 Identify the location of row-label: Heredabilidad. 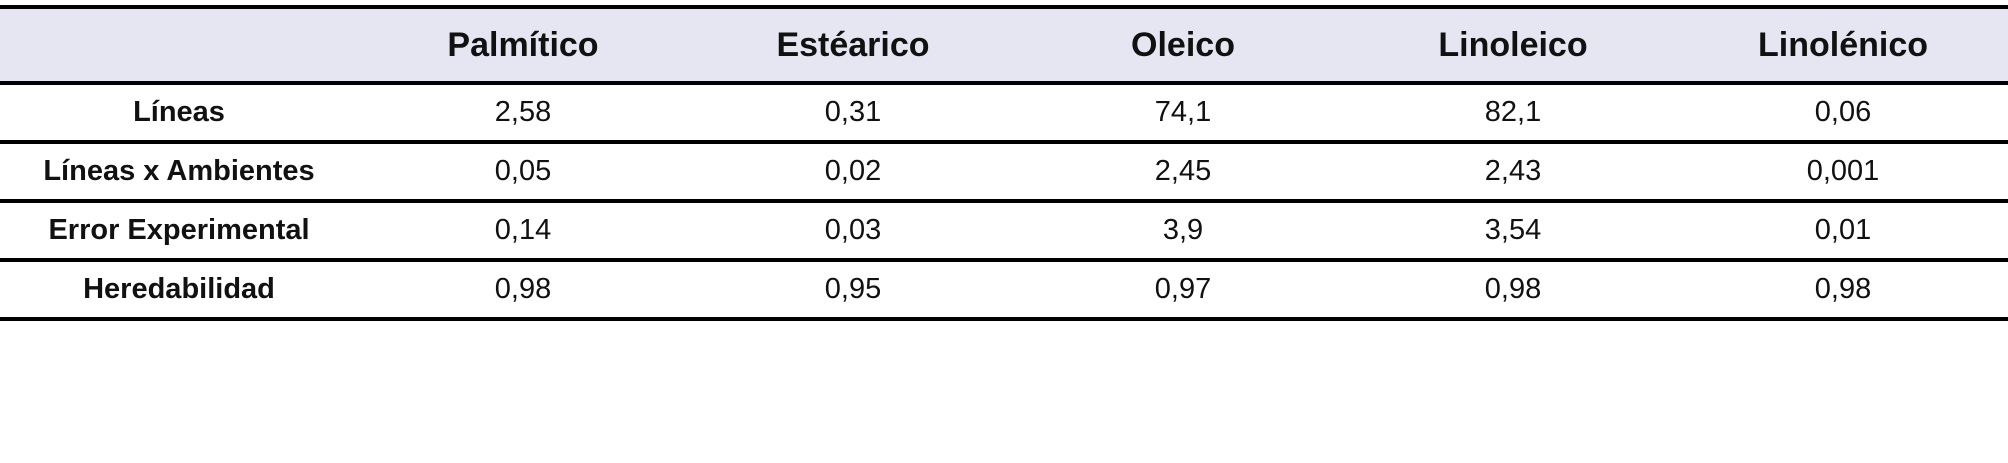
(179, 290).